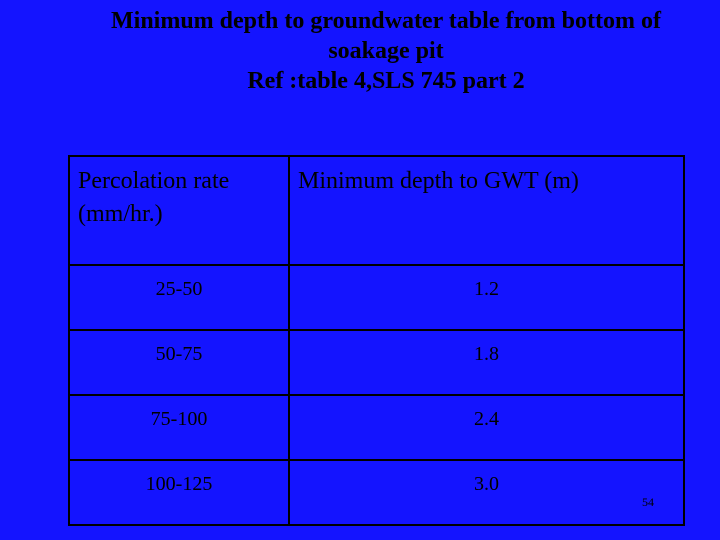 The width and height of the screenshot is (720, 540). Describe the element at coordinates (486, 297) in the screenshot. I see `table-cell: 1.2` at that location.